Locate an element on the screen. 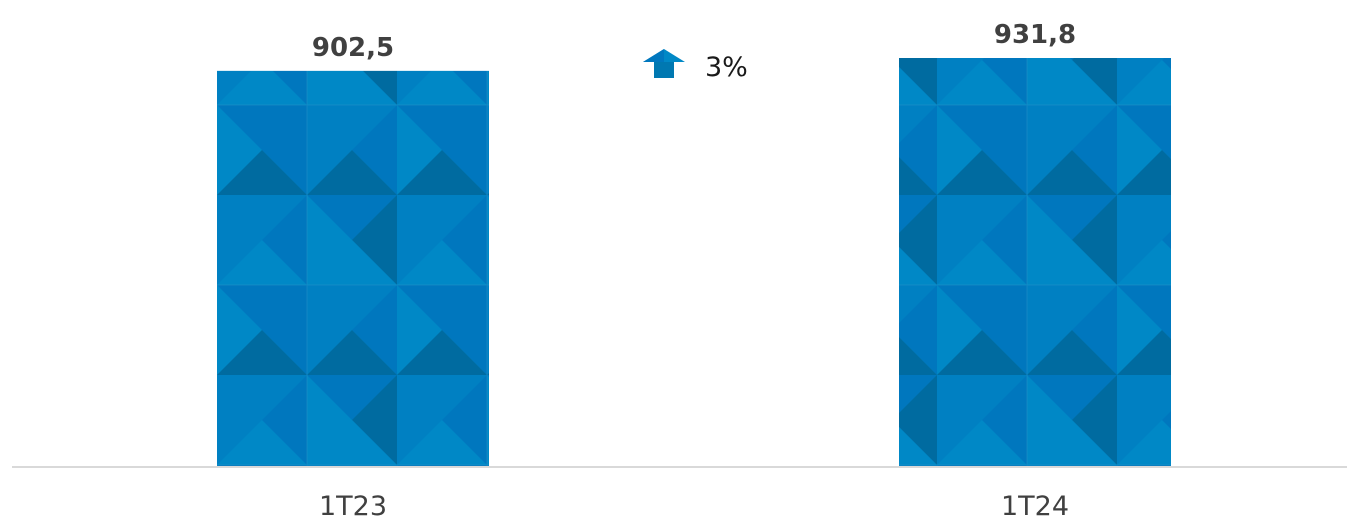  value-label-1t24: 931,8 is located at coordinates (1035, 35).